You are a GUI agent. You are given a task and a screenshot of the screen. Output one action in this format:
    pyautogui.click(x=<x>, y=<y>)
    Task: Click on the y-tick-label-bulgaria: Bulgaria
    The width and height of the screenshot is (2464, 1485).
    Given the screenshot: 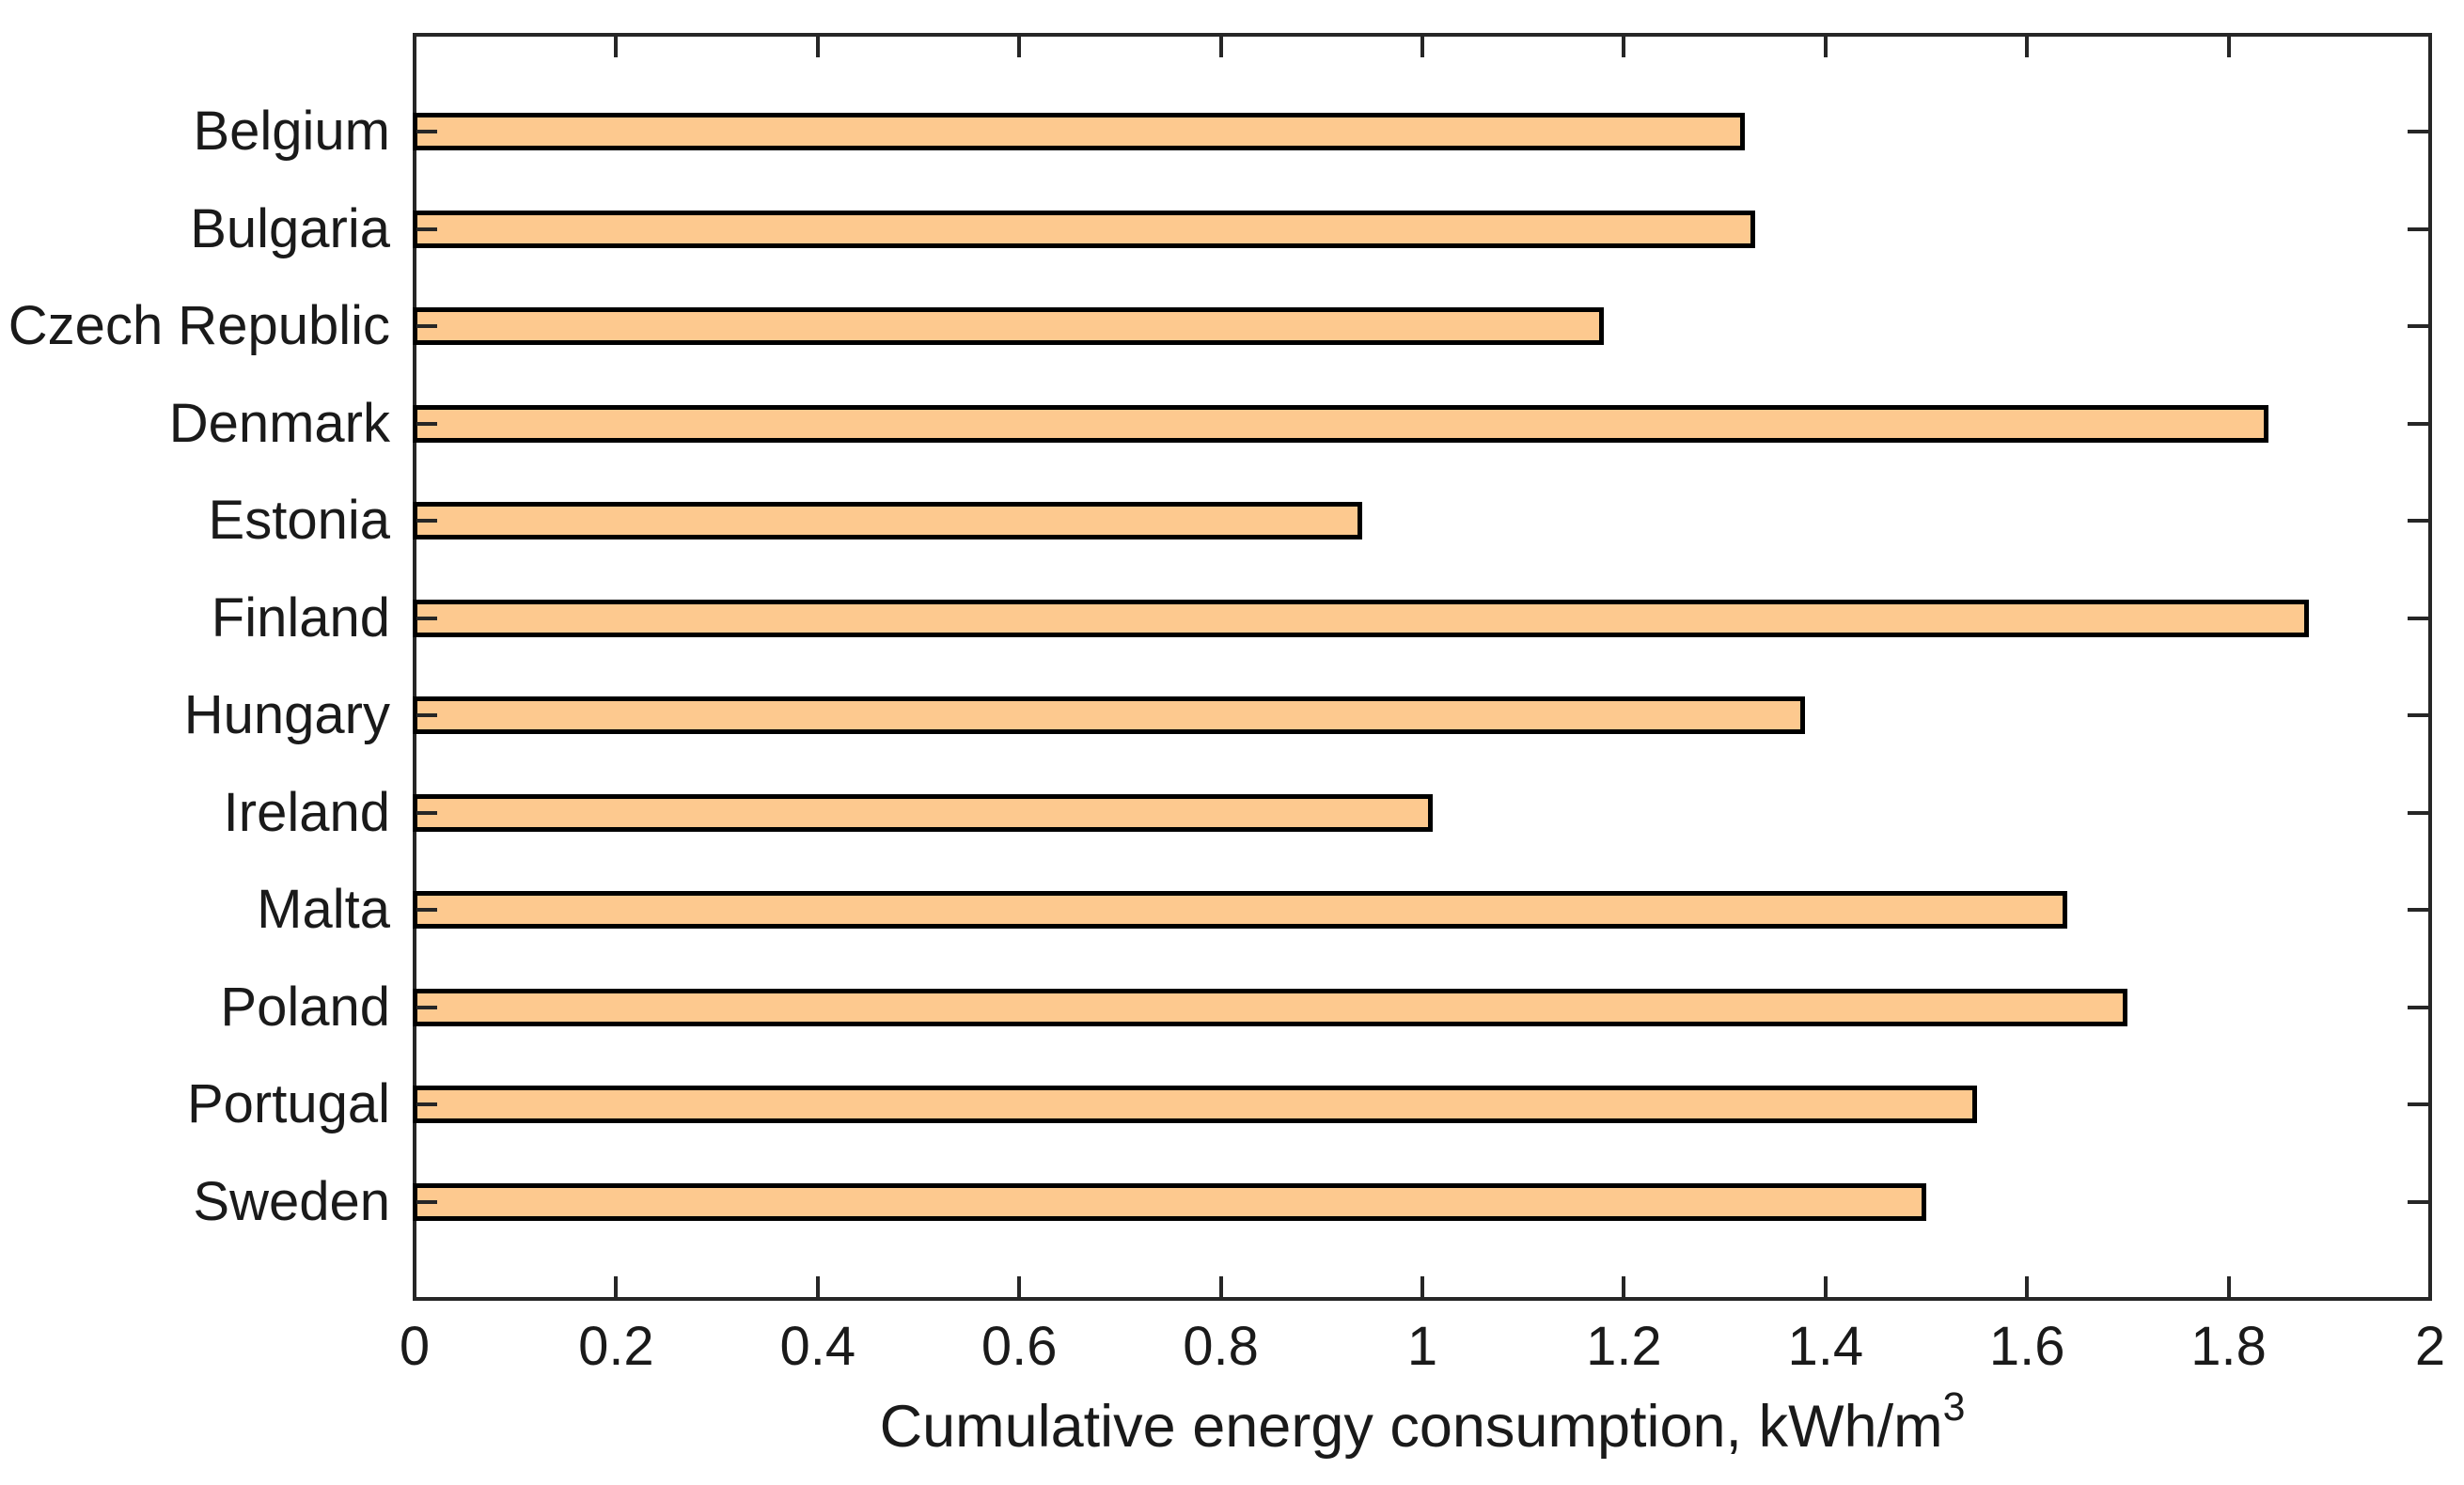 What is the action you would take?
    pyautogui.click(x=290, y=228)
    